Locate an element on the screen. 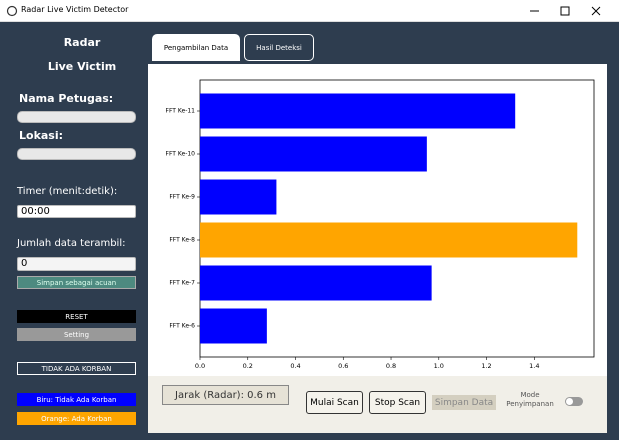 The image size is (619, 440). reset-button: RESET is located at coordinates (76, 316).